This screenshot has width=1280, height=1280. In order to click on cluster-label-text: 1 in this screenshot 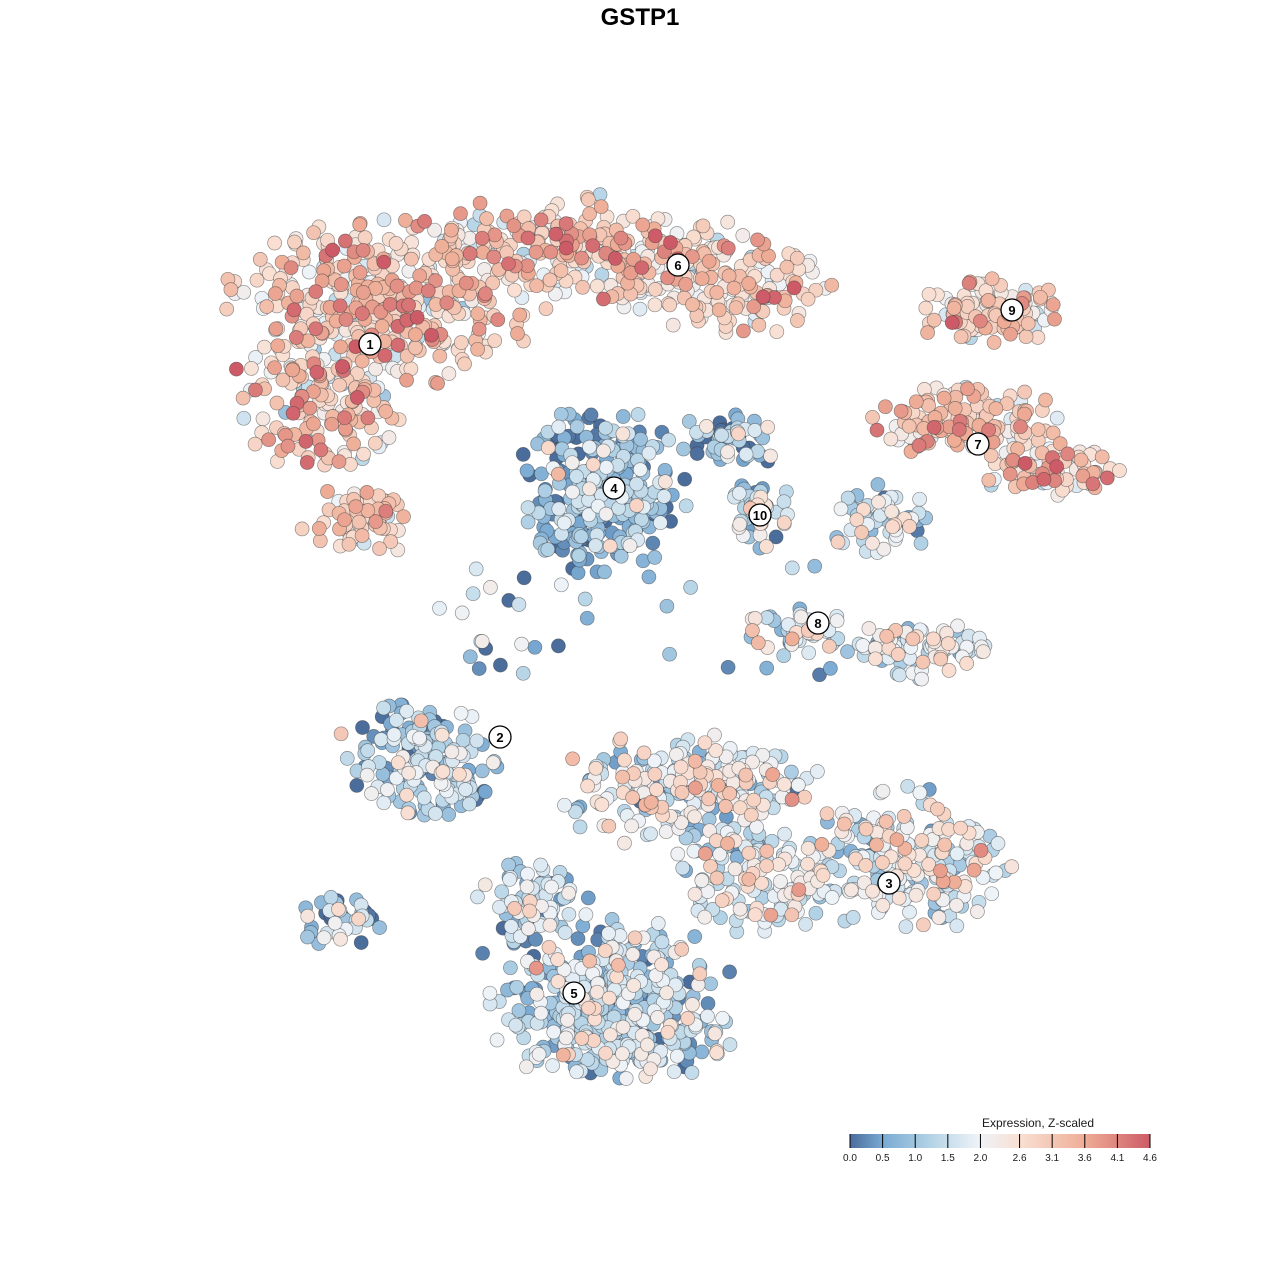, I will do `click(369, 344)`.